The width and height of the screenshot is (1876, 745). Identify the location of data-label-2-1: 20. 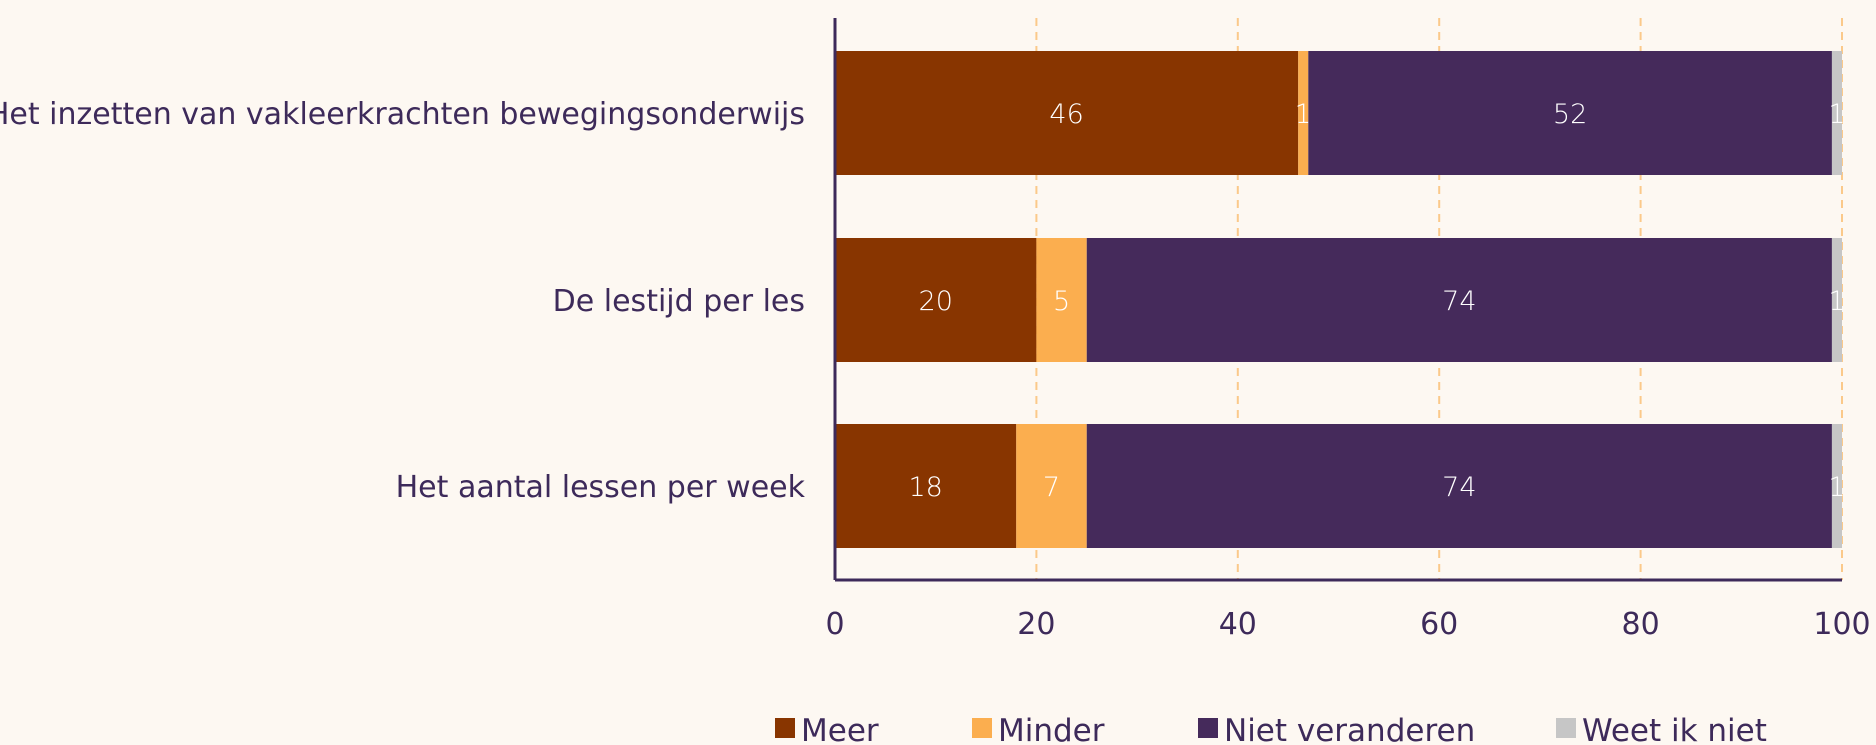
(936, 301).